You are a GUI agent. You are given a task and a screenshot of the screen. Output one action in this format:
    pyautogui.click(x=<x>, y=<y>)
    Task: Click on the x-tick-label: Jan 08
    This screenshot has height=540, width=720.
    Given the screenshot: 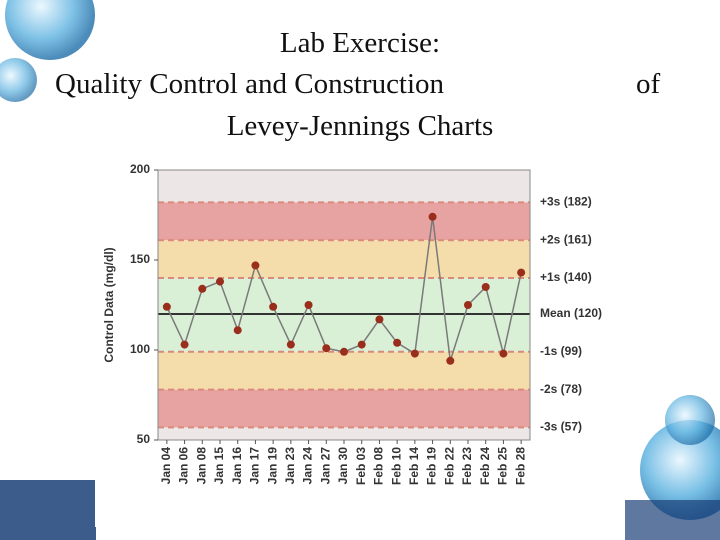 What is the action you would take?
    pyautogui.click(x=201, y=466)
    